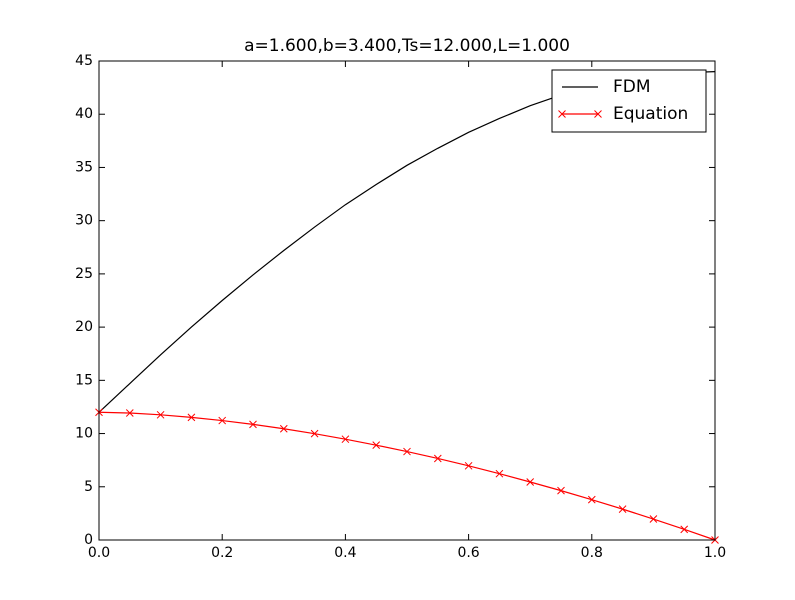 This screenshot has width=795, height=600. I want to click on y-tick-label: 25, so click(84, 274).